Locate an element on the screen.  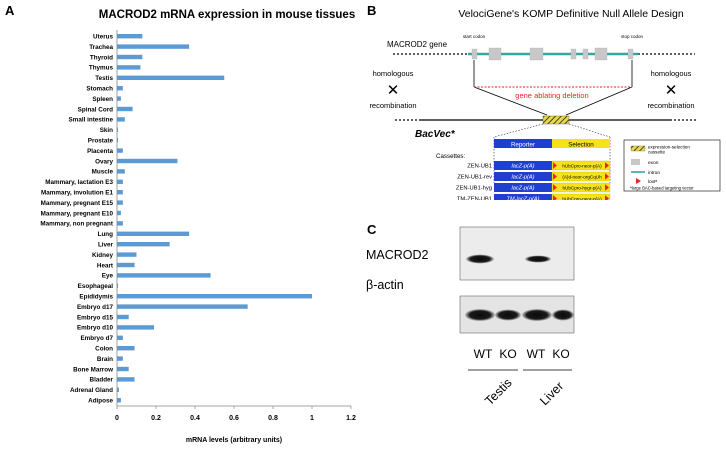
bar-placenta is located at coordinates (120, 150).